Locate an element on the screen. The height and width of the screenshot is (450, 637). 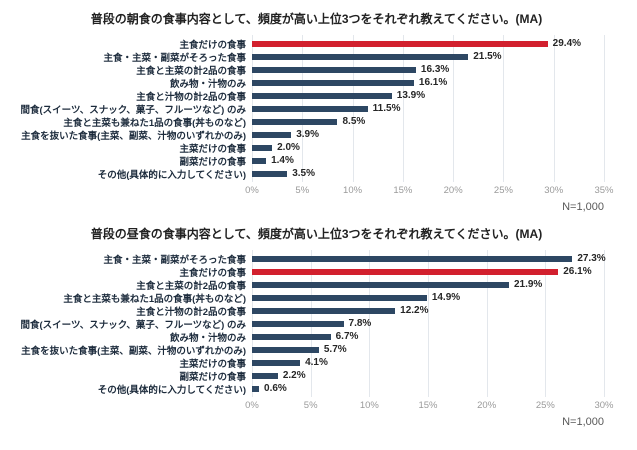
bar-track: 3.9% is located at coordinates (428, 134).